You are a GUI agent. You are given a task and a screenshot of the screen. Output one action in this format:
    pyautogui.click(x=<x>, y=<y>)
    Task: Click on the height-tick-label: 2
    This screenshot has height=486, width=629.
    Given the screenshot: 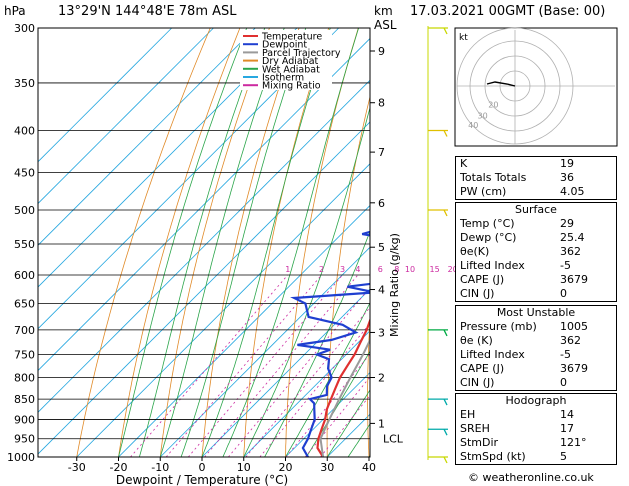 What is the action you would take?
    pyautogui.click(x=381, y=377)
    